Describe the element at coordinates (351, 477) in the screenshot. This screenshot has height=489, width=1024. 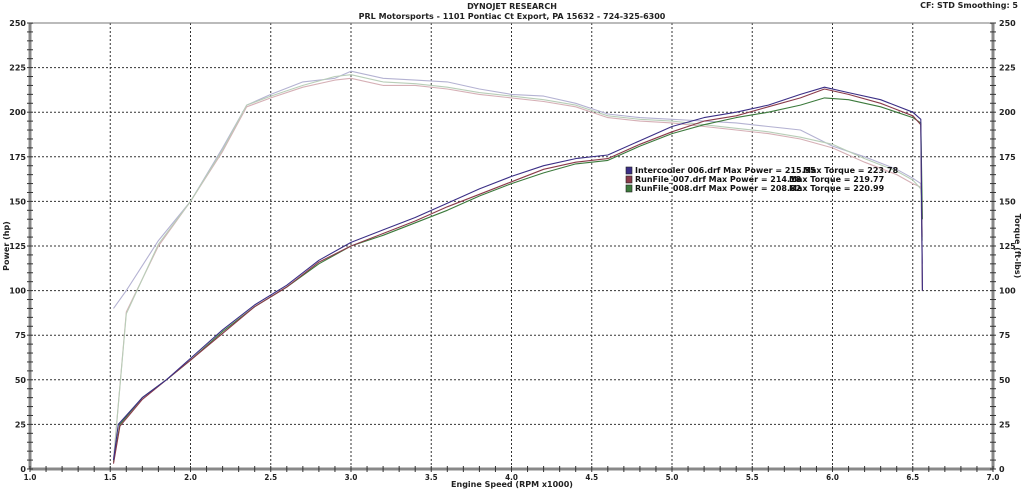
I see `x-tick-label: 3.0` at that location.